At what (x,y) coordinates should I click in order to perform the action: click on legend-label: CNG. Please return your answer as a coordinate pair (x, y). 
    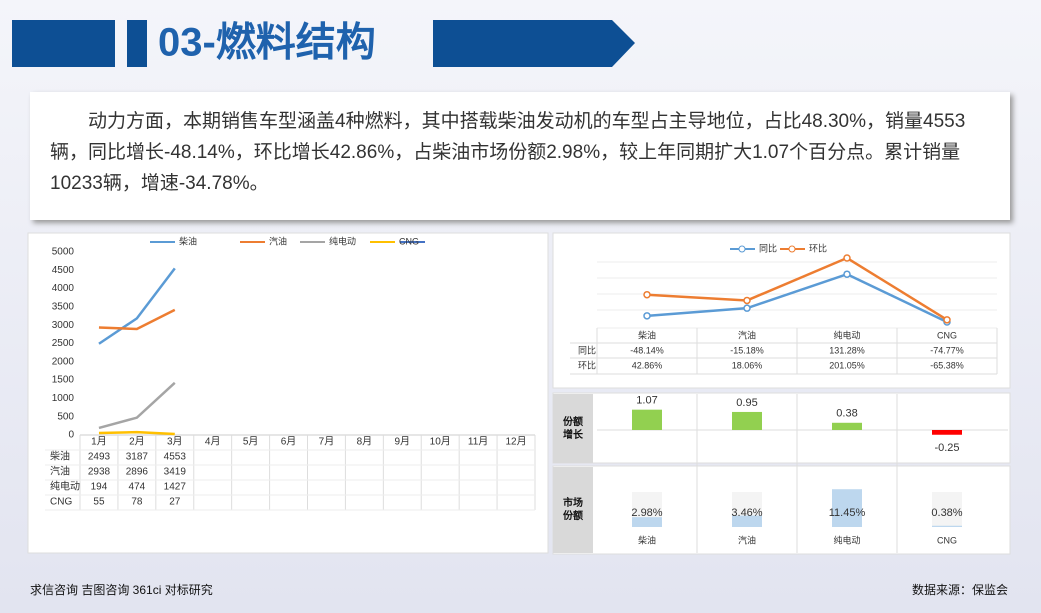
    Looking at the image, I should click on (409, 241).